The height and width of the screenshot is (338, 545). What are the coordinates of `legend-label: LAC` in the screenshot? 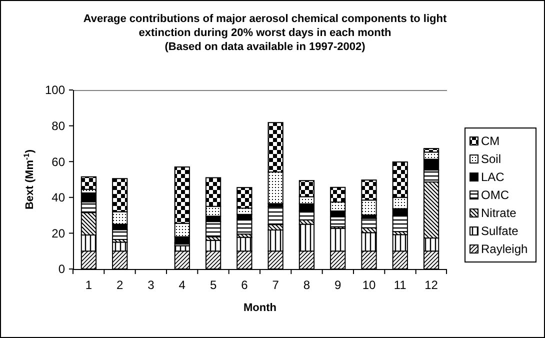 It's located at (493, 177).